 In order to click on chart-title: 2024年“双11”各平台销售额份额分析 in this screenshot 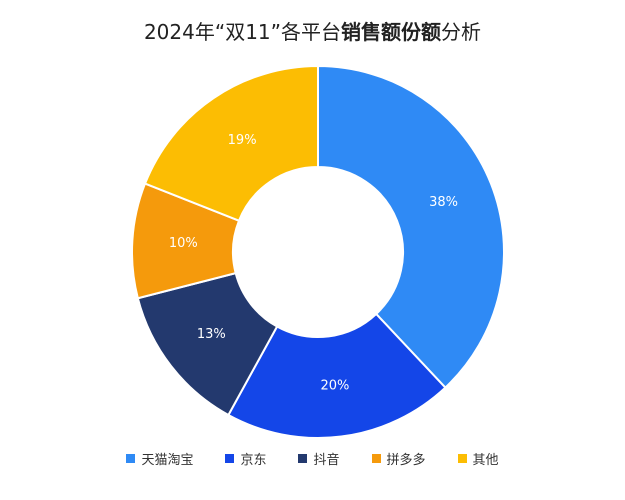, I will do `click(312, 30)`.